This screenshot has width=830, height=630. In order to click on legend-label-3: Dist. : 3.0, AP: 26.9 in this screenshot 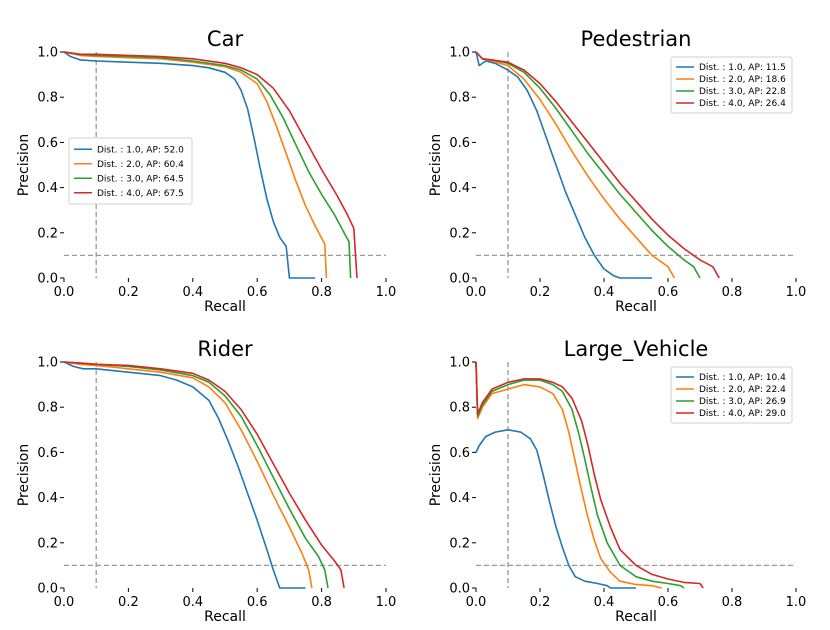, I will do `click(742, 402)`.